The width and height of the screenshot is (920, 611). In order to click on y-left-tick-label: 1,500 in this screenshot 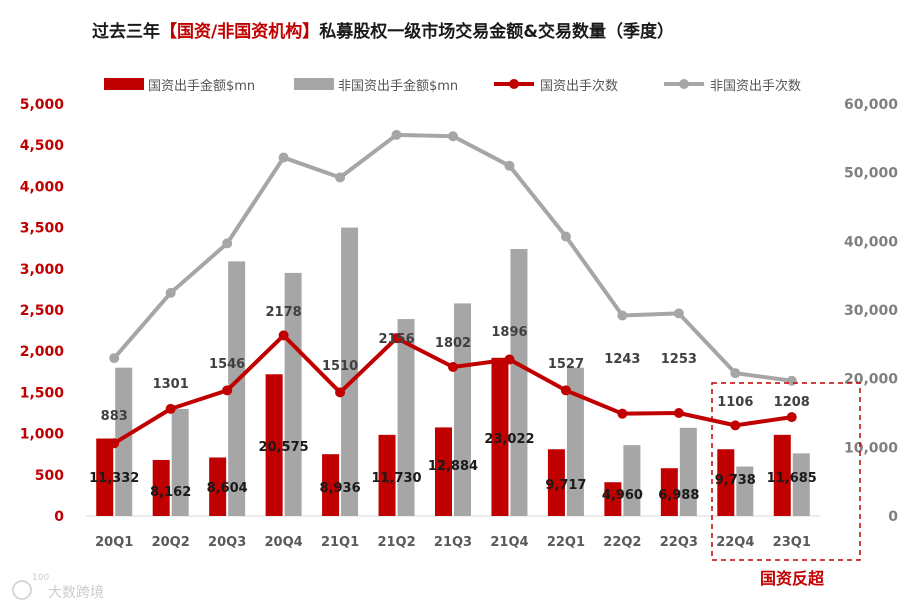, I will do `click(42, 393)`.